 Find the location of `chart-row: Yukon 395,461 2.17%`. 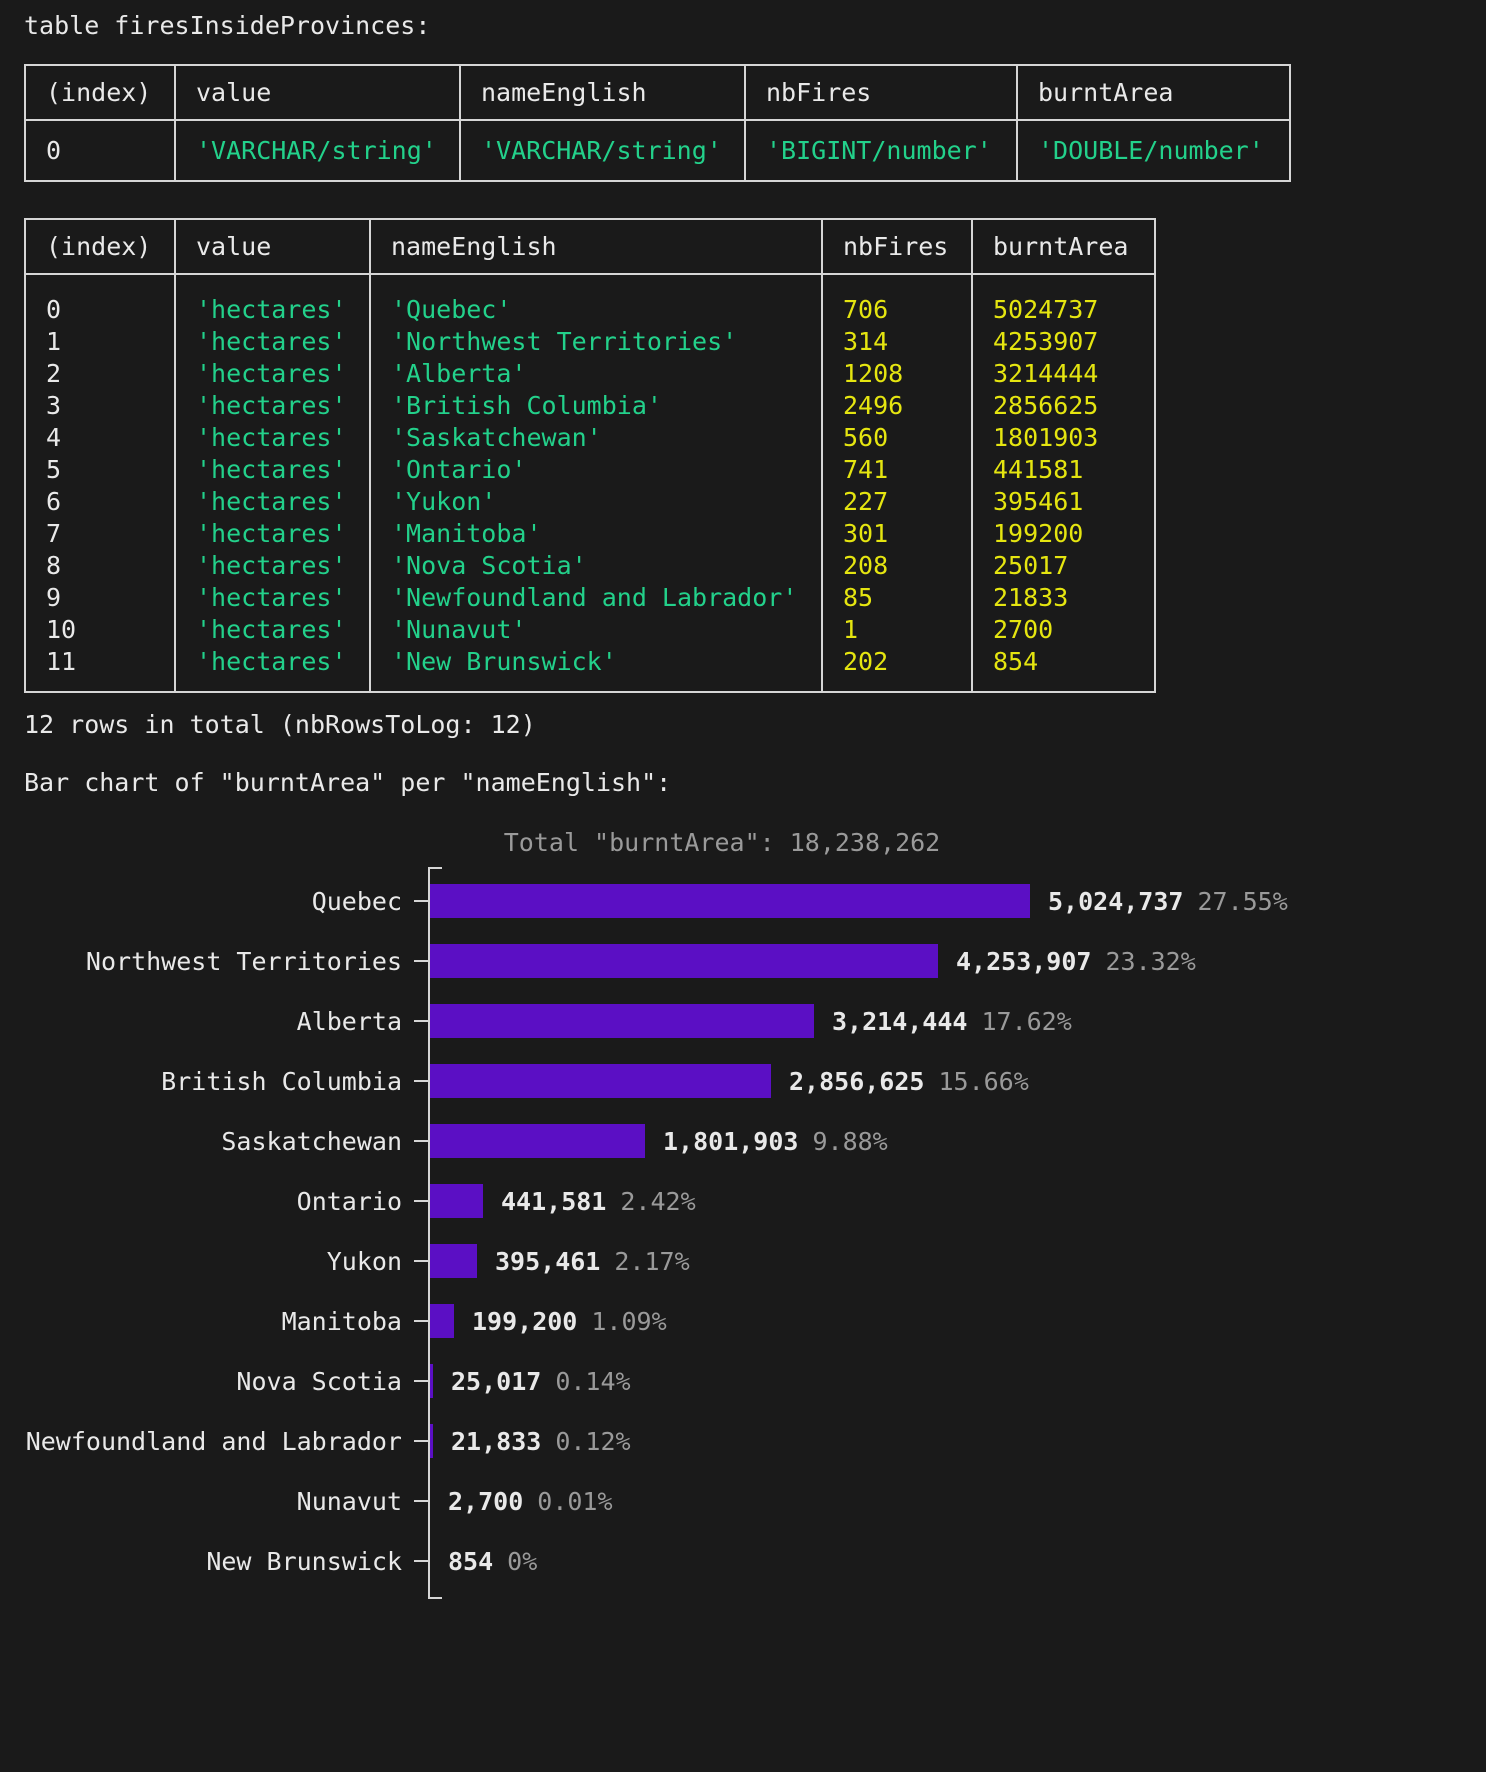

chart-row: Yukon 395,461 2.17% is located at coordinates (743, 1261).